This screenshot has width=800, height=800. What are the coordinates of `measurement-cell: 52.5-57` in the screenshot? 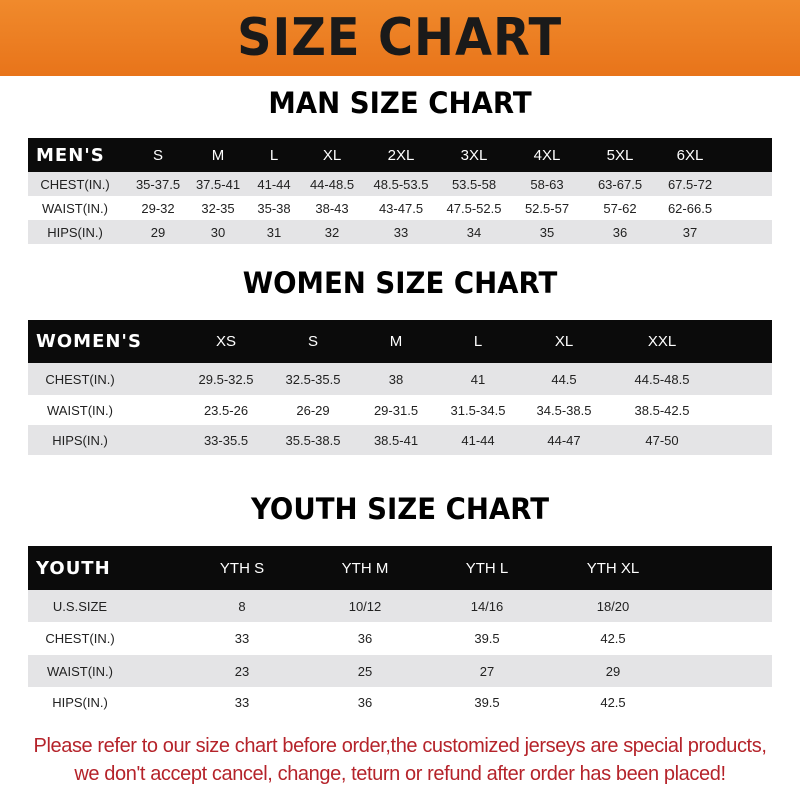 It's located at (547, 208).